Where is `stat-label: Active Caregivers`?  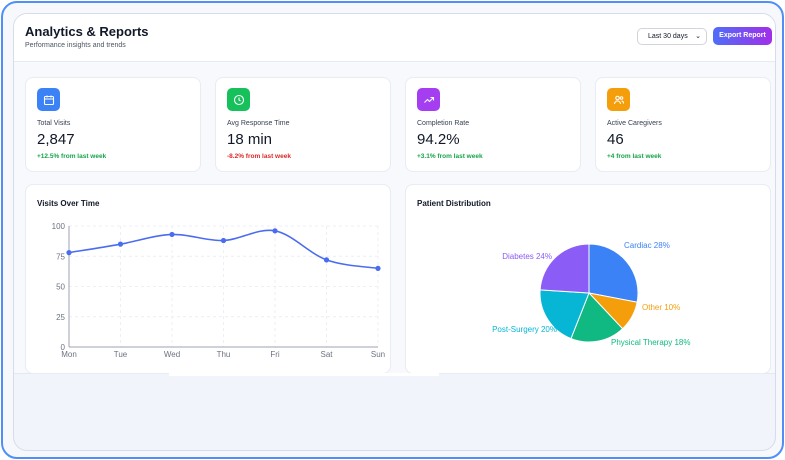
stat-label: Active Caregivers is located at coordinates (634, 123).